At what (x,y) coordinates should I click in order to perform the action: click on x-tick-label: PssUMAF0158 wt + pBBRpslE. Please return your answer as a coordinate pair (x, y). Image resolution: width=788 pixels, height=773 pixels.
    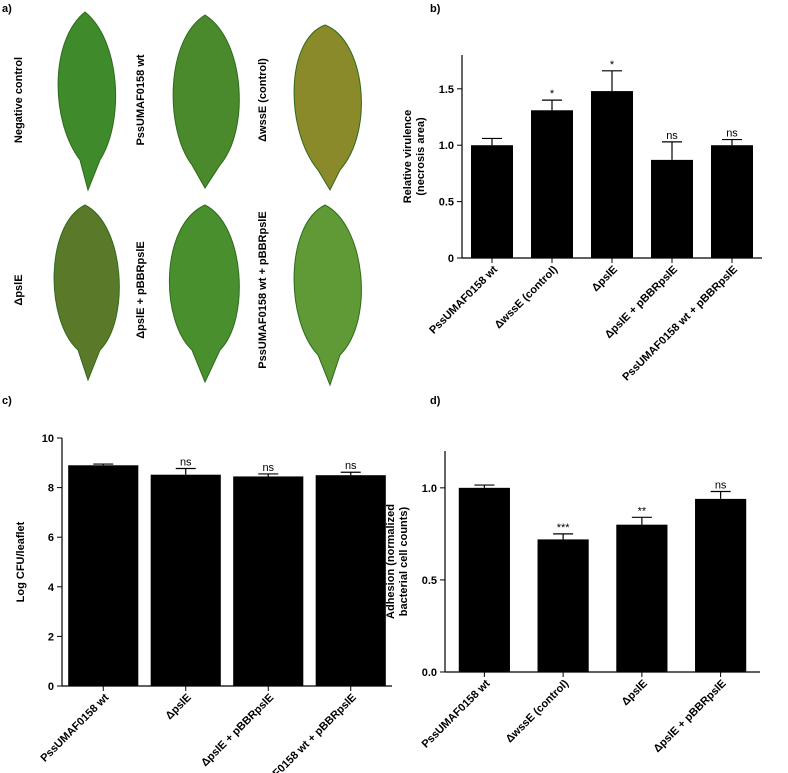
    Looking at the image, I should click on (680, 324).